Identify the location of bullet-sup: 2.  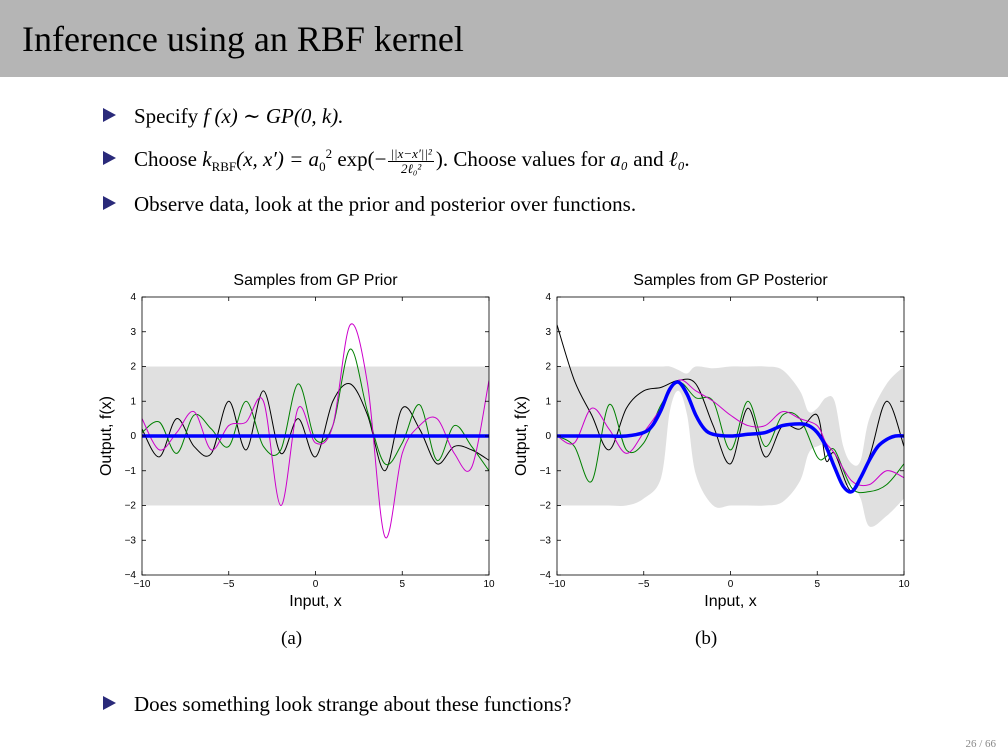
(329, 153).